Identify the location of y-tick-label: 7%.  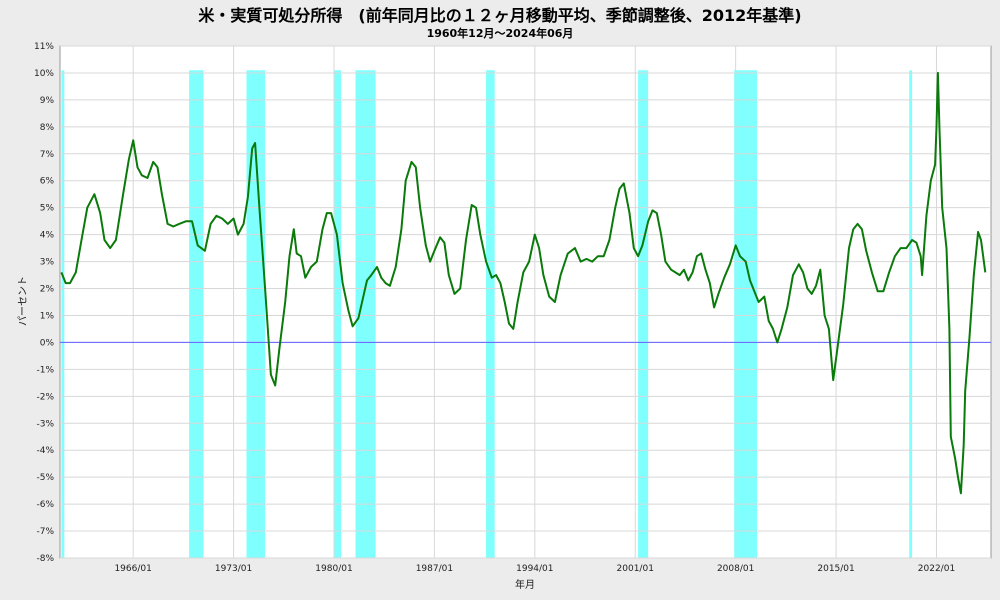
(47, 155).